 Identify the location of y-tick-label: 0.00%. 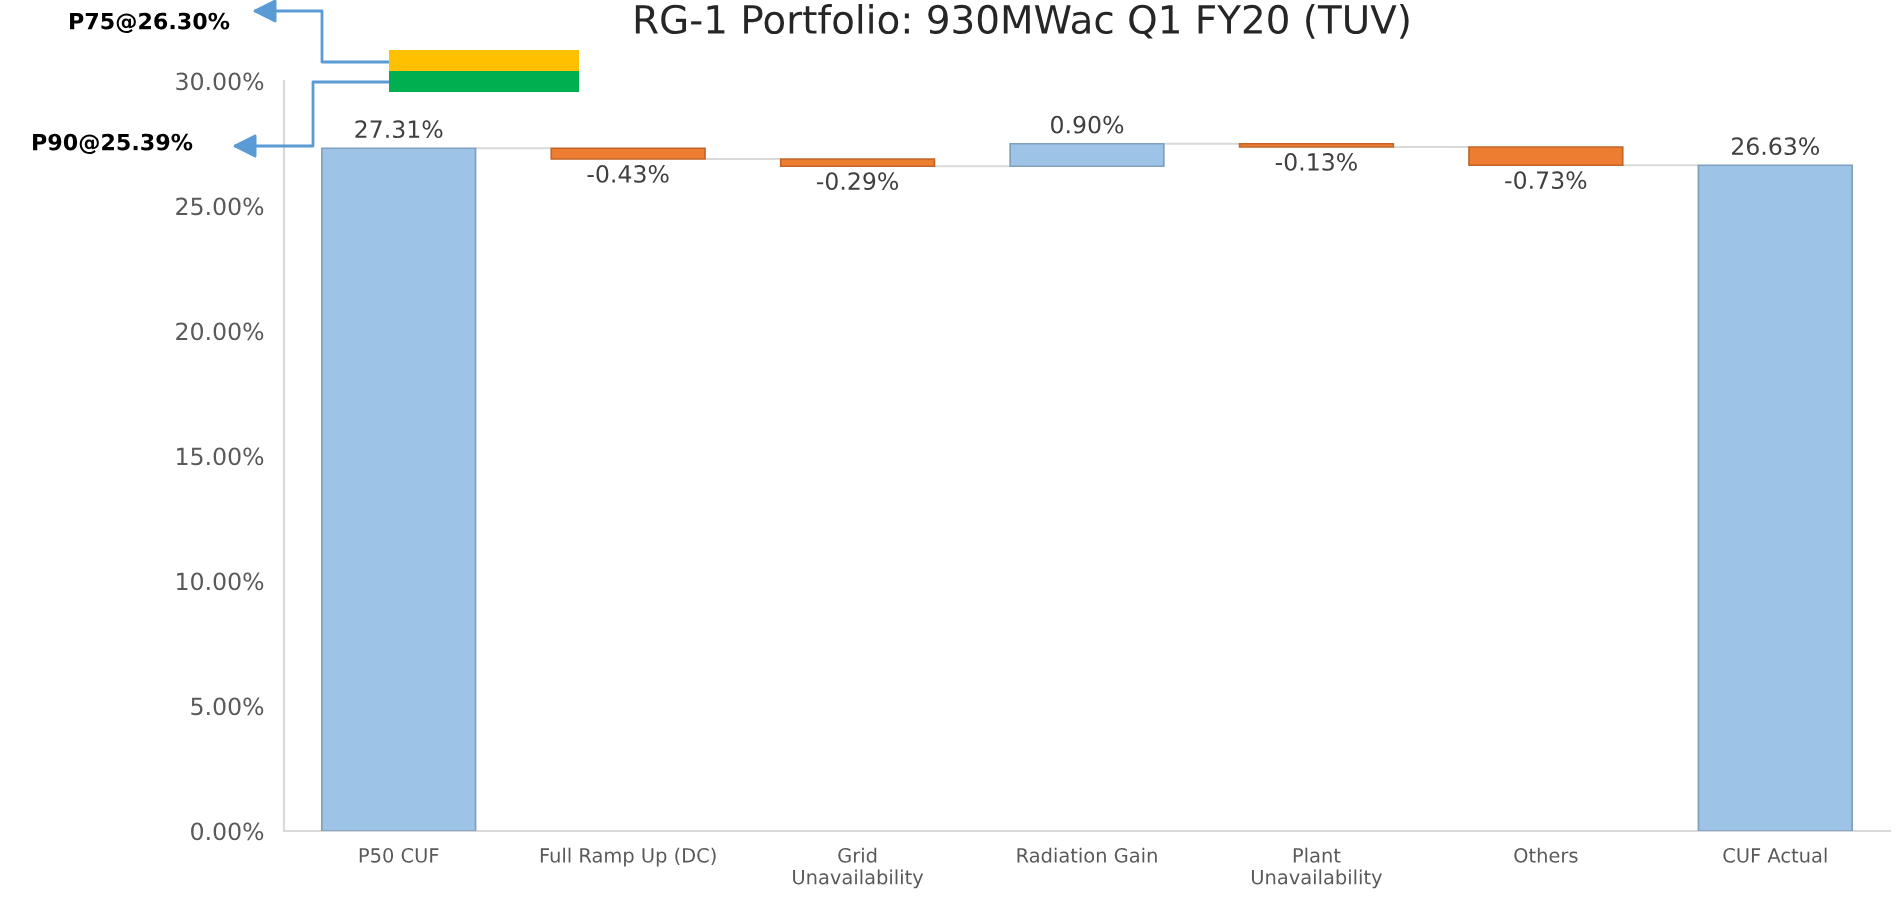
(227, 831).